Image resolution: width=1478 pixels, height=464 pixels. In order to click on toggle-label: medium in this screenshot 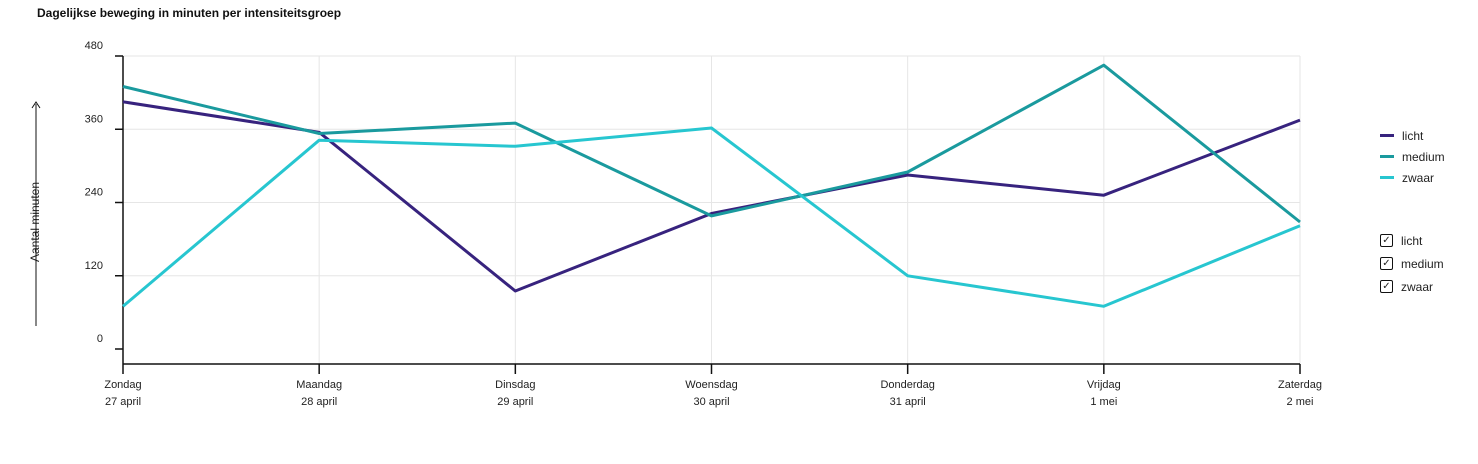, I will do `click(1422, 263)`.